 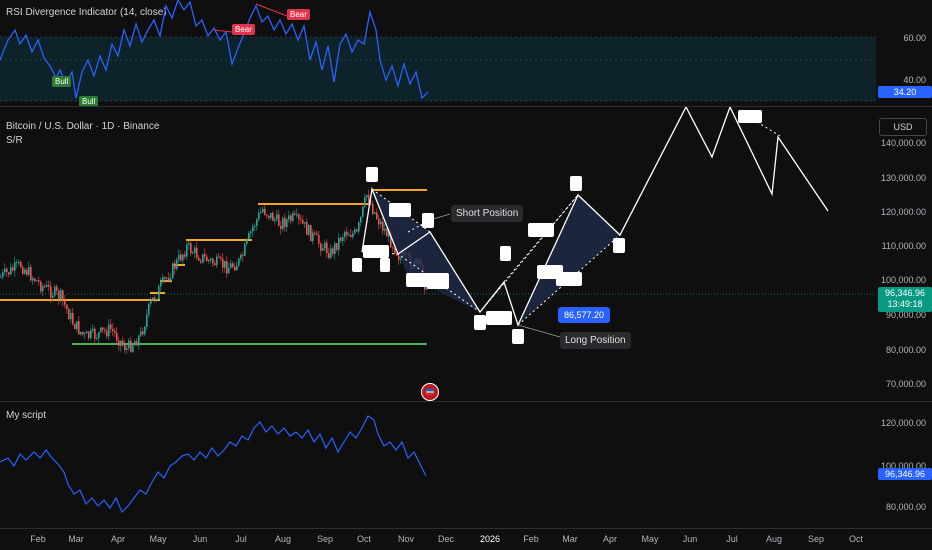 What do you see at coordinates (816, 539) in the screenshot?
I see `time-axis-label: Sep` at bounding box center [816, 539].